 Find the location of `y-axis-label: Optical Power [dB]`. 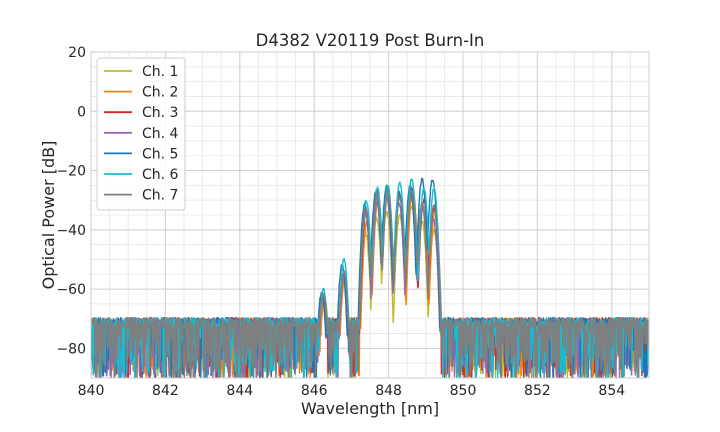

y-axis-label: Optical Power [dB] is located at coordinates (48, 215).